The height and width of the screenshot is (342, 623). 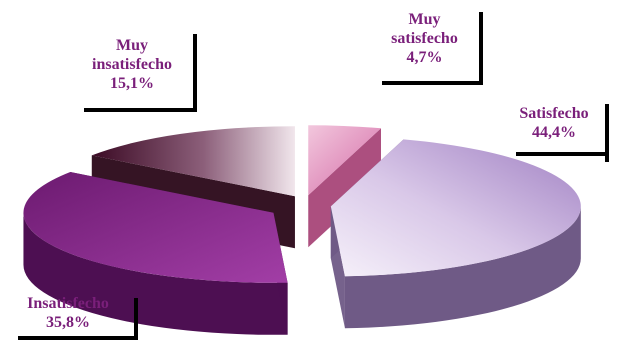 What do you see at coordinates (462, 267) in the screenshot?
I see `pie-slice-side` at bounding box center [462, 267].